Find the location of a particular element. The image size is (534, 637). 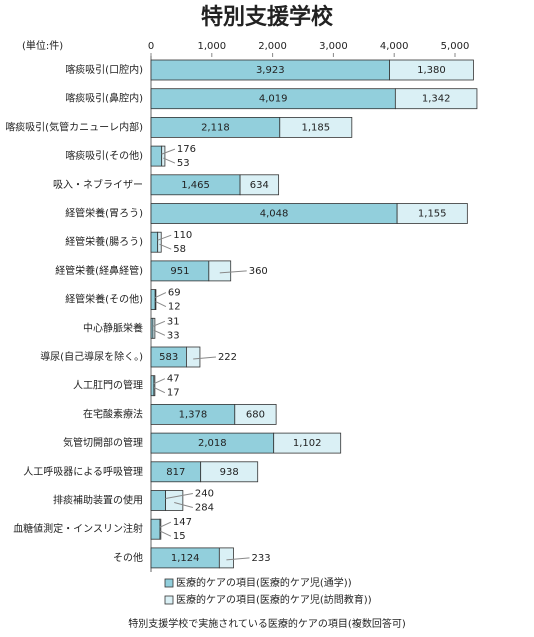

value-label: 1,380 is located at coordinates (431, 70).